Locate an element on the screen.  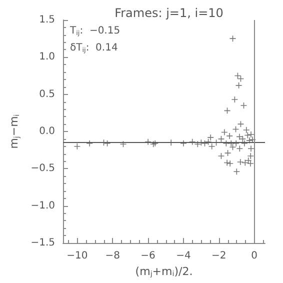
y-tick-label: 1.5 is located at coordinates (47, 20).